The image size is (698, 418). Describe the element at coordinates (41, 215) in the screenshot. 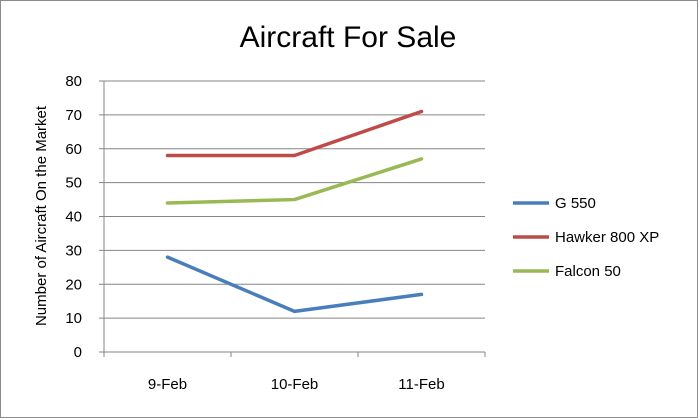

I see `y-axis-title: Number of Aircraft On the Market` at that location.